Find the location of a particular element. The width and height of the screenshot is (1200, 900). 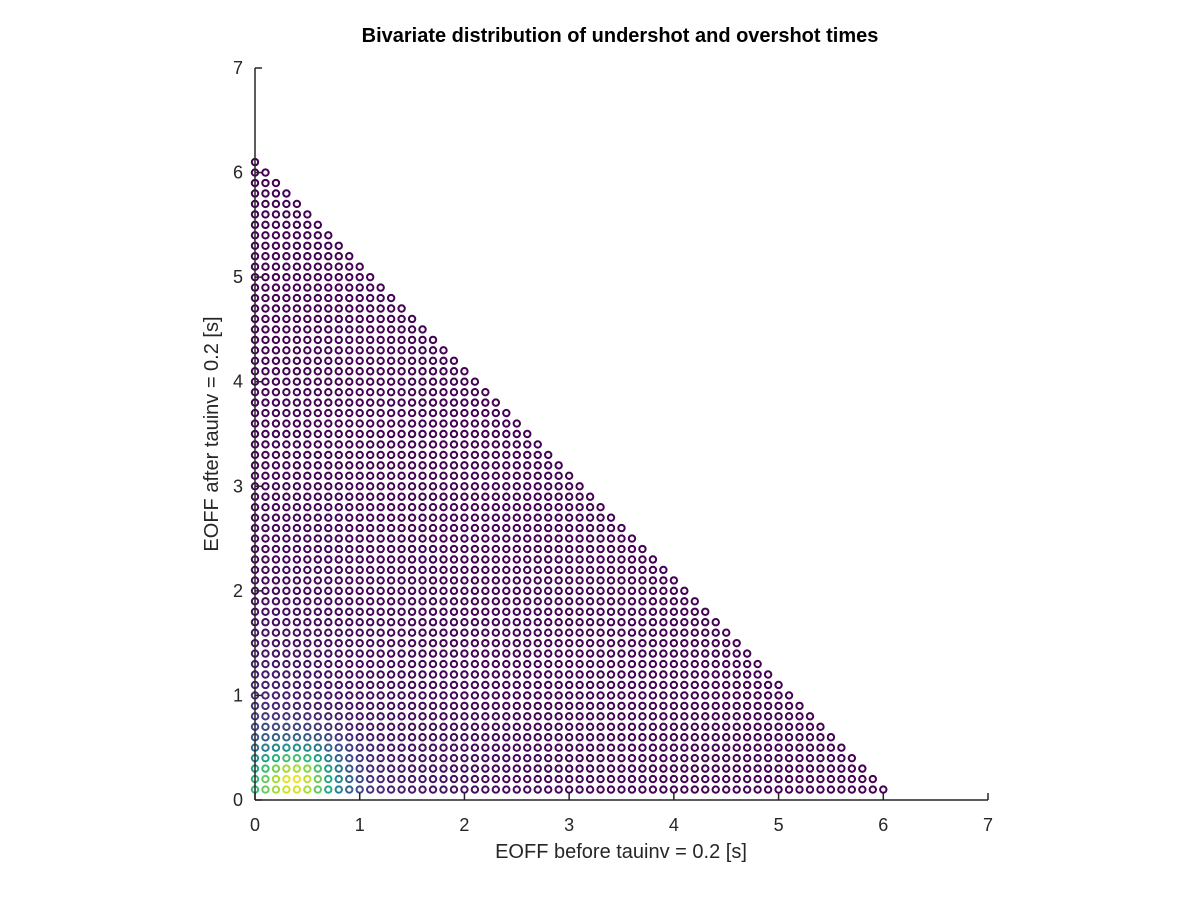

x-axis-label: EOFF before tauinv = 0.2 [s] is located at coordinates (621, 852).